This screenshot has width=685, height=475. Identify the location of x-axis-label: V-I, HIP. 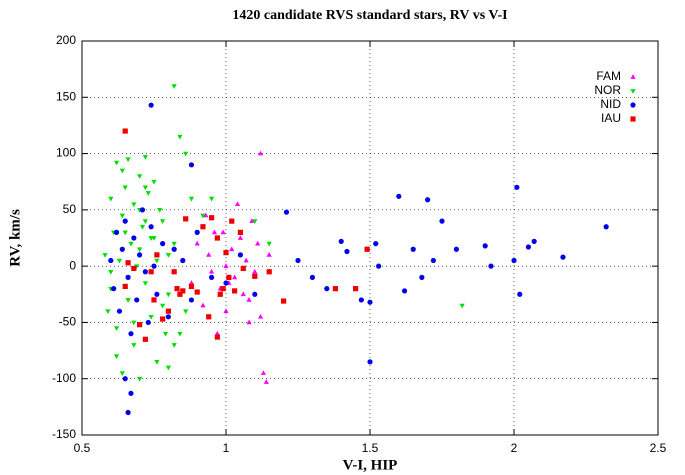
(370, 465).